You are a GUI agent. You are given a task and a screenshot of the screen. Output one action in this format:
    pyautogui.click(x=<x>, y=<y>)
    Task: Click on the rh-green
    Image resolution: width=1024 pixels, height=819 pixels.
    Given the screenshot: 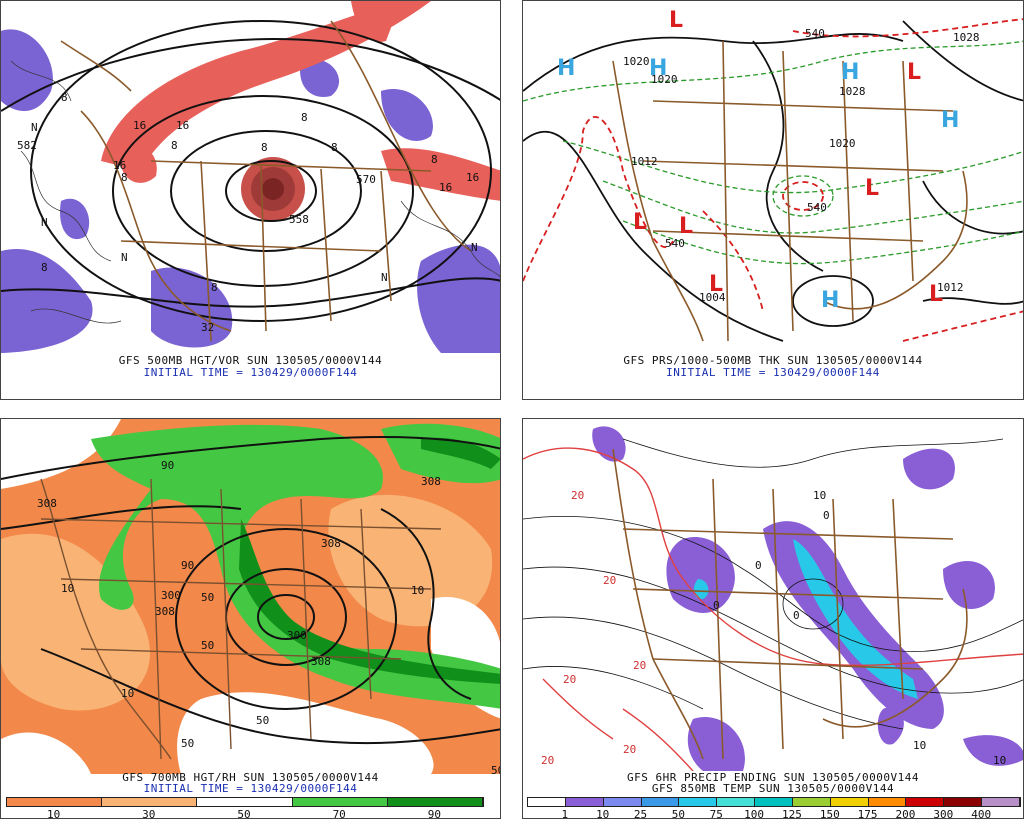 What is the action you would take?
    pyautogui.click(x=295, y=566)
    